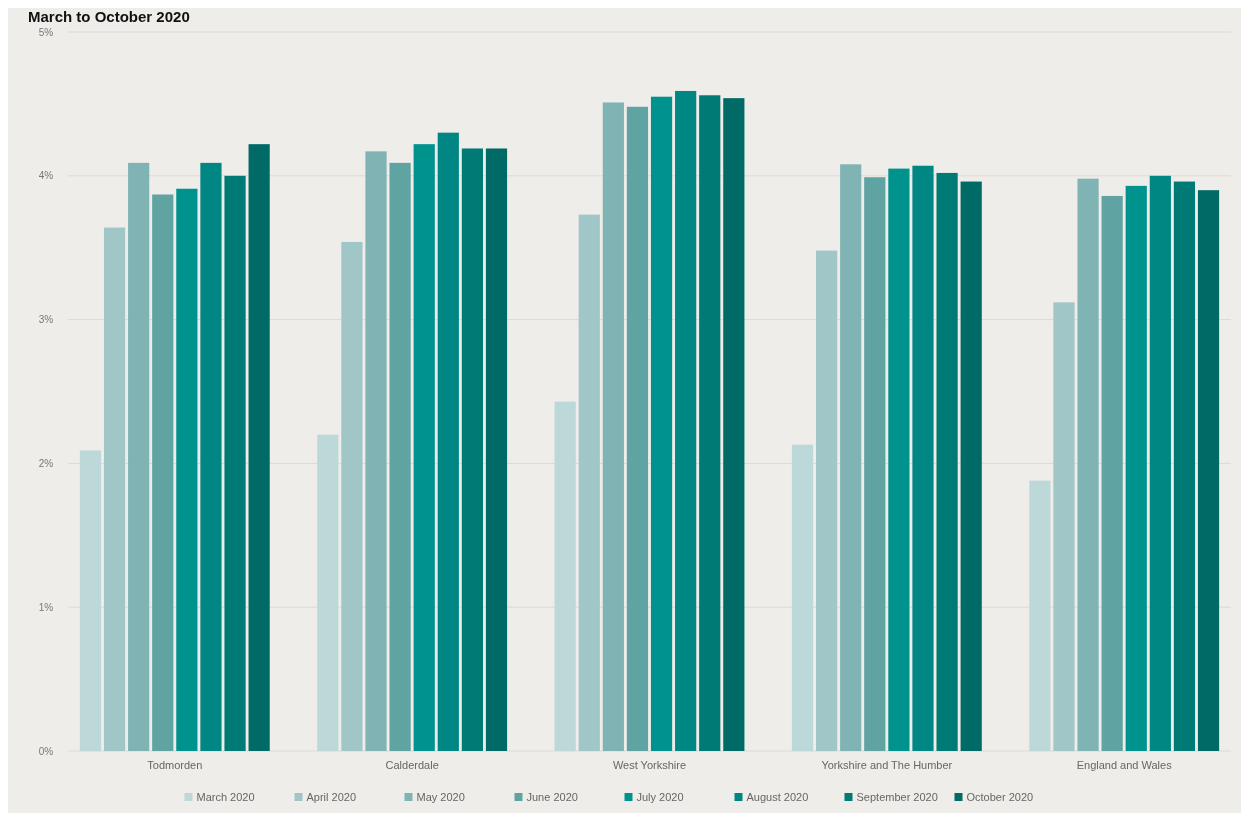 The width and height of the screenshot is (1249, 821). Describe the element at coordinates (46, 320) in the screenshot. I see `y-tick-label: 3%` at that location.